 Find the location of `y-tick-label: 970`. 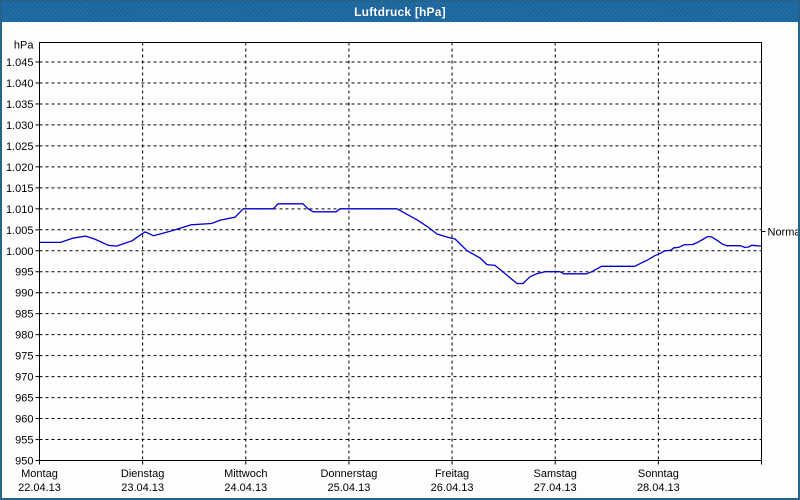

y-tick-label: 970 is located at coordinates (24, 378).